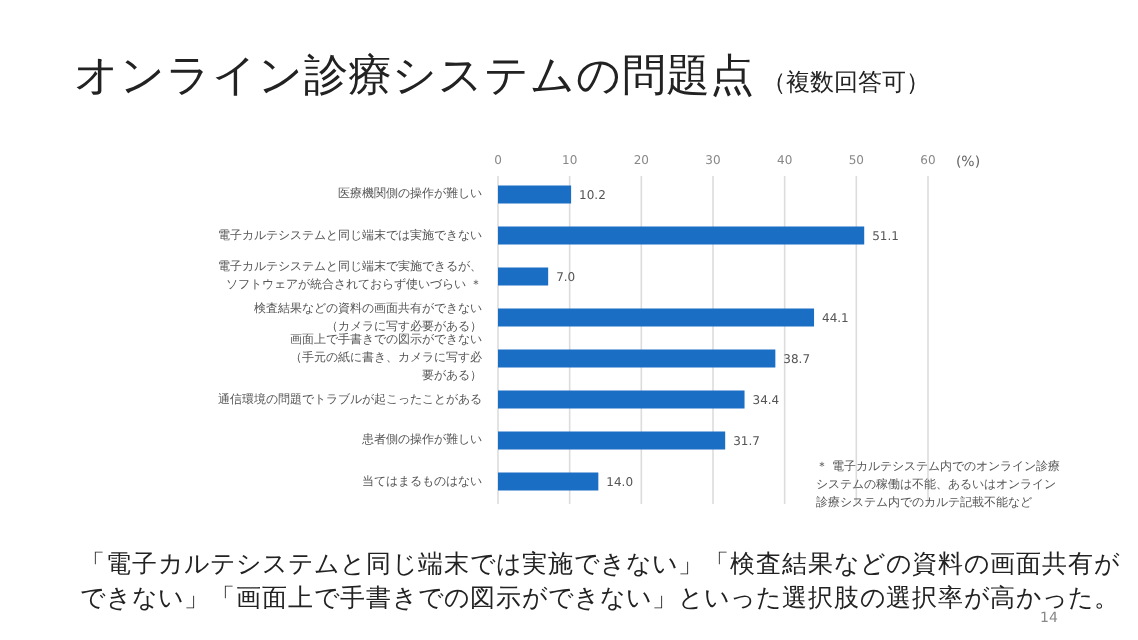 The image size is (1138, 640). What do you see at coordinates (846, 82) in the screenshot?
I see `chart-subtitle: （複数回答可）` at bounding box center [846, 82].